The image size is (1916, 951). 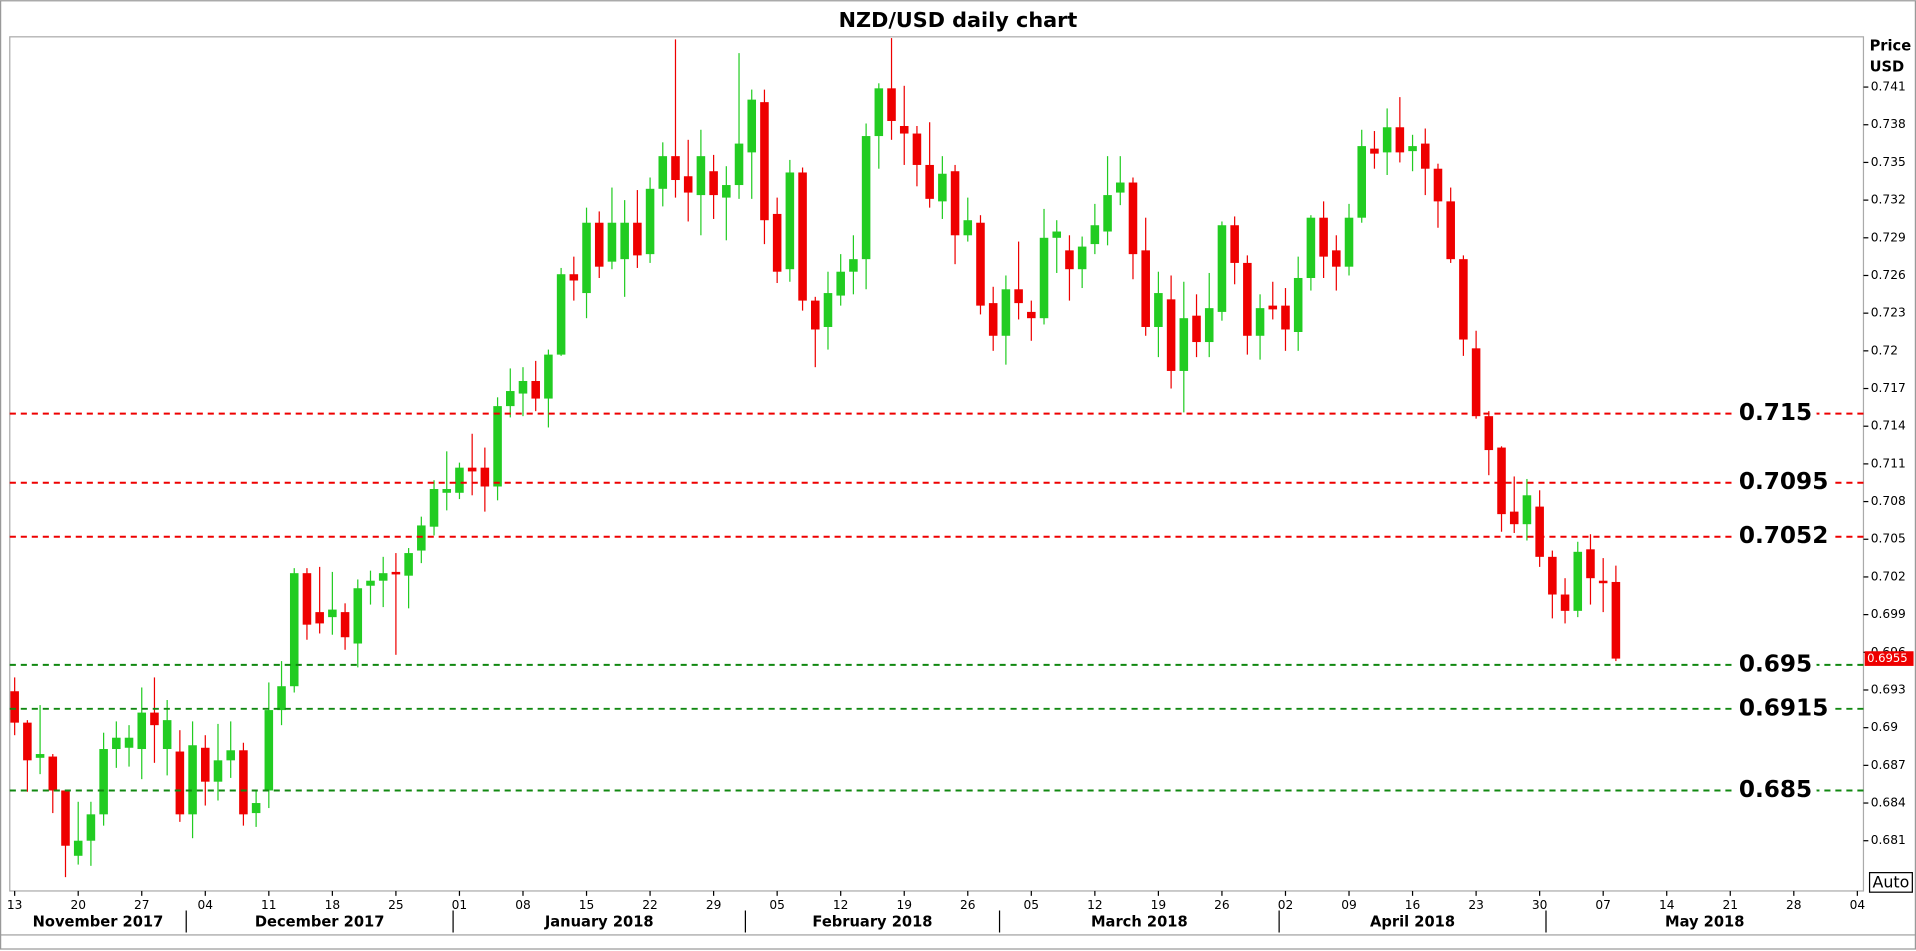 What do you see at coordinates (1888, 124) in the screenshot?
I see `y-tick-label: 0.738` at bounding box center [1888, 124].